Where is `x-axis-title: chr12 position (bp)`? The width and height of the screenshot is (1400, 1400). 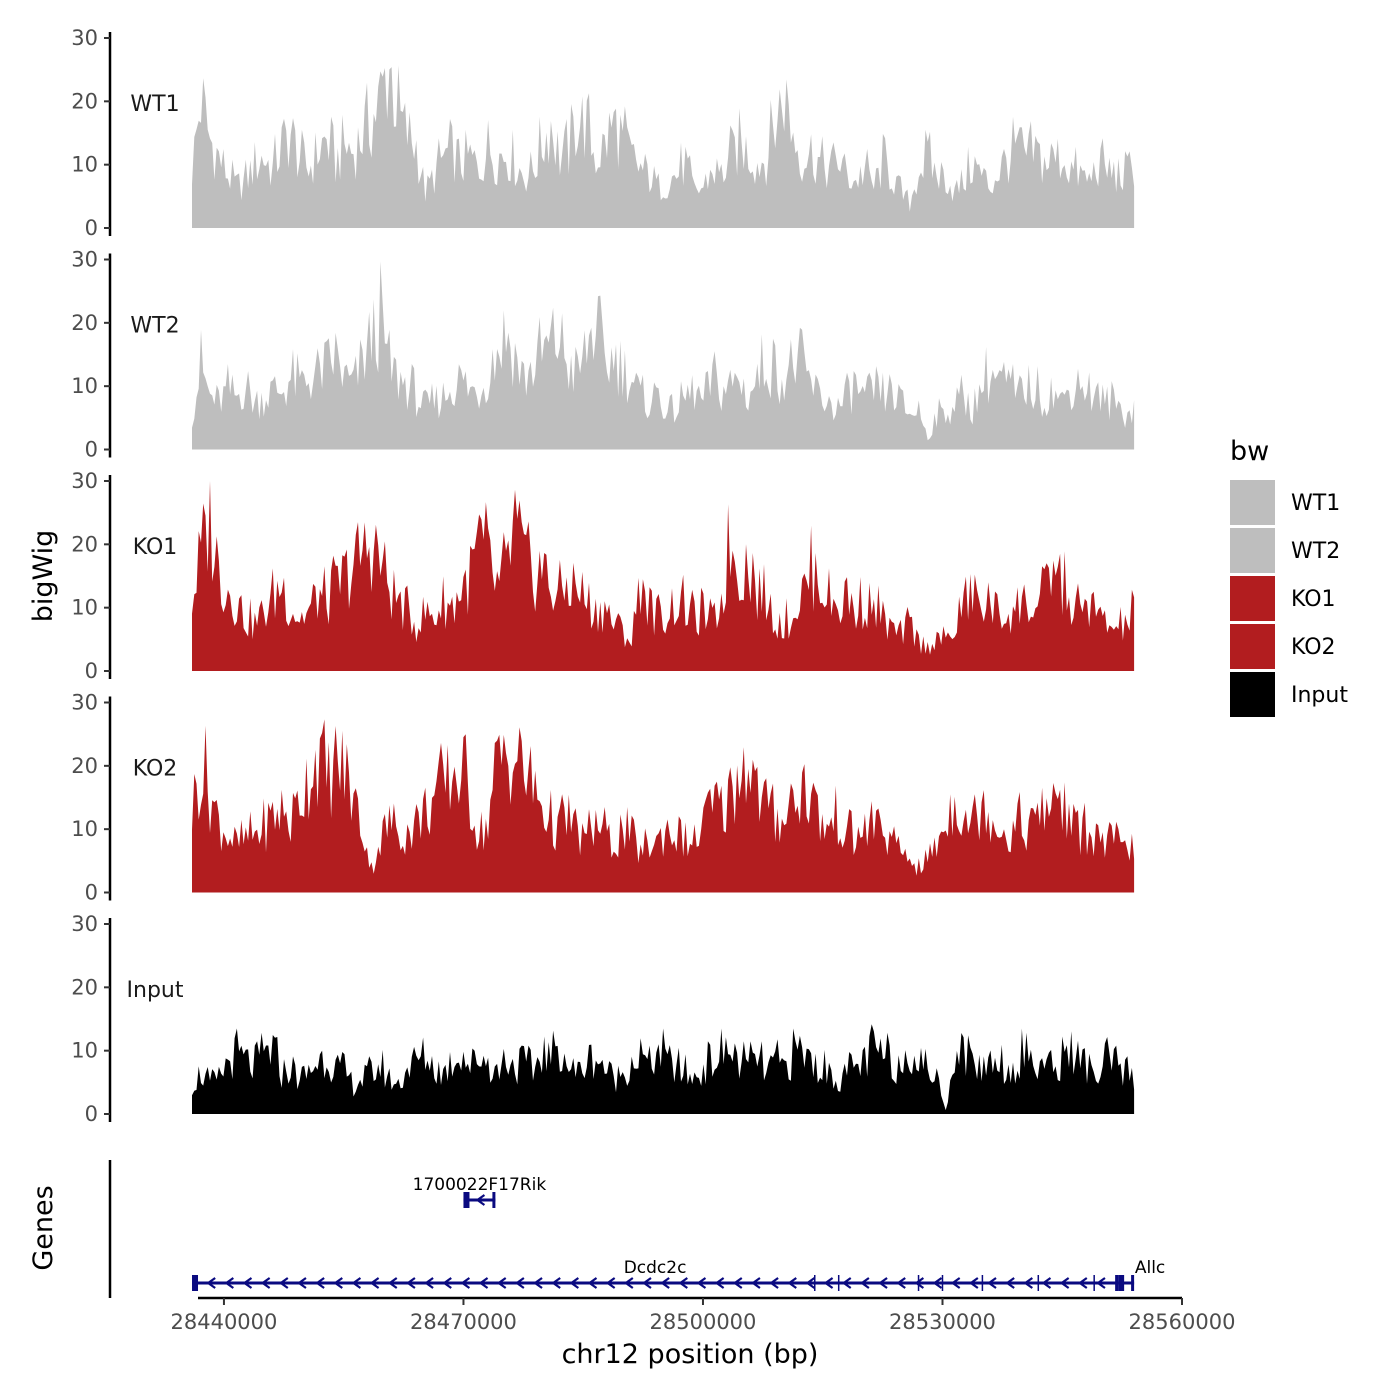
x-axis-title: chr12 position (bp) is located at coordinates (690, 1354).